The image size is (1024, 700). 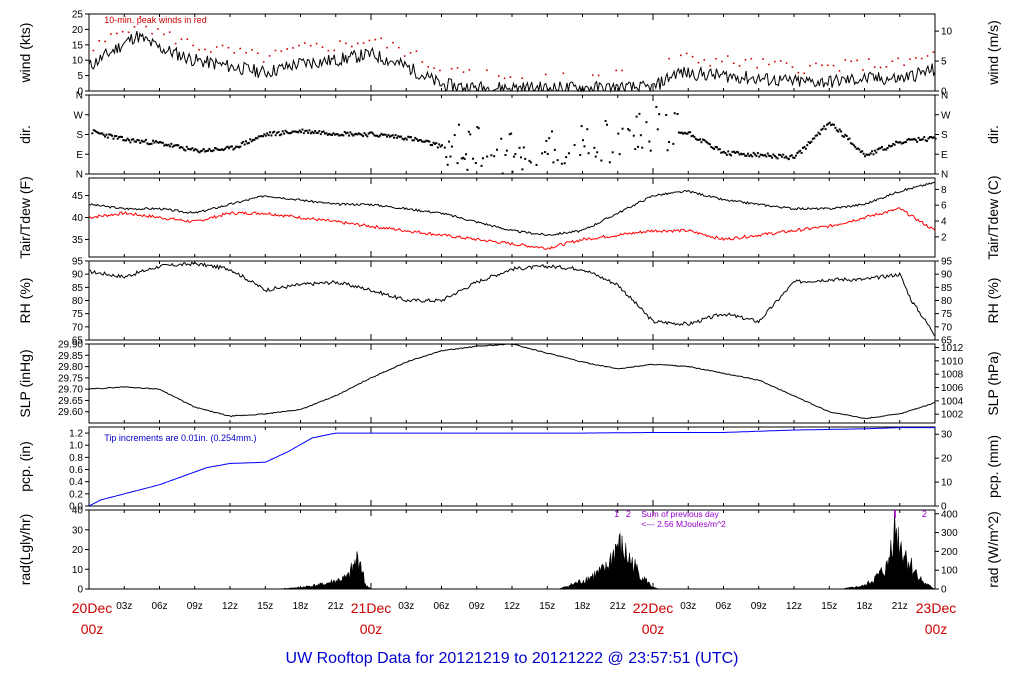 I want to click on x-hour-tick-label: 15z, so click(x=829, y=606).